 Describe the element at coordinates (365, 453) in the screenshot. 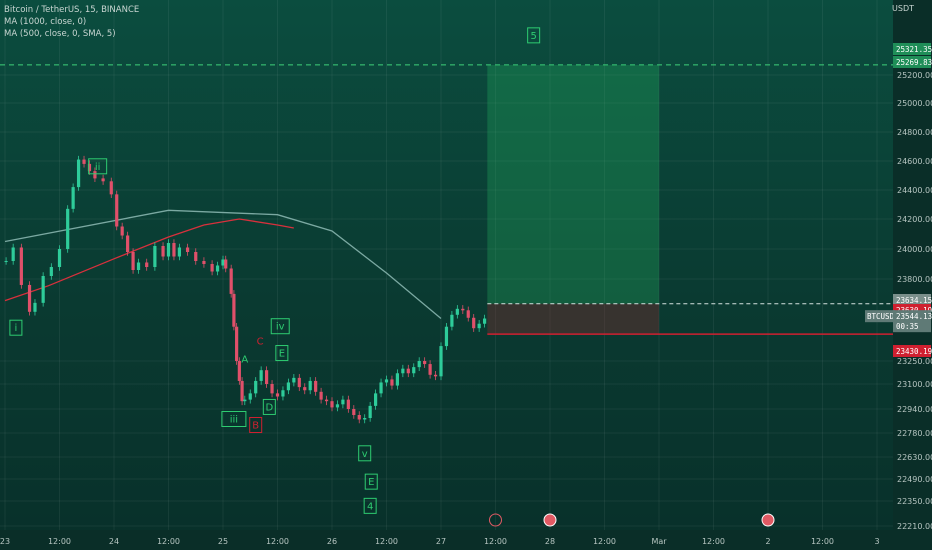

I see `wave-label: v` at that location.